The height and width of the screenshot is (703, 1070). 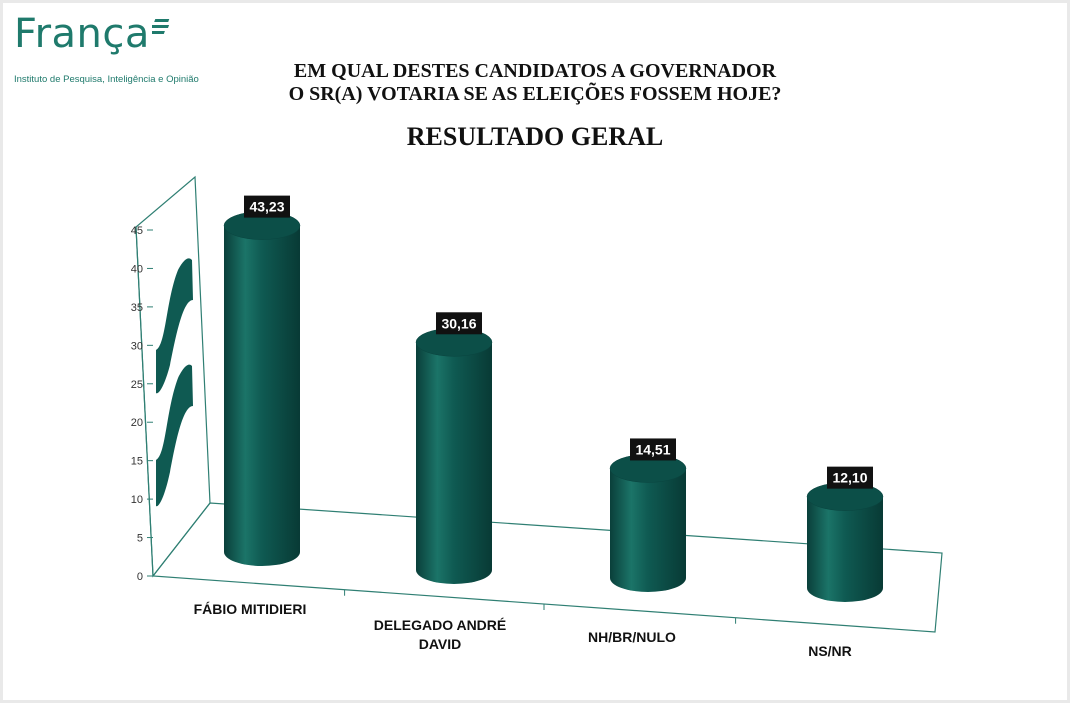 I want to click on x-category-label: NS/NR, so click(x=830, y=651).